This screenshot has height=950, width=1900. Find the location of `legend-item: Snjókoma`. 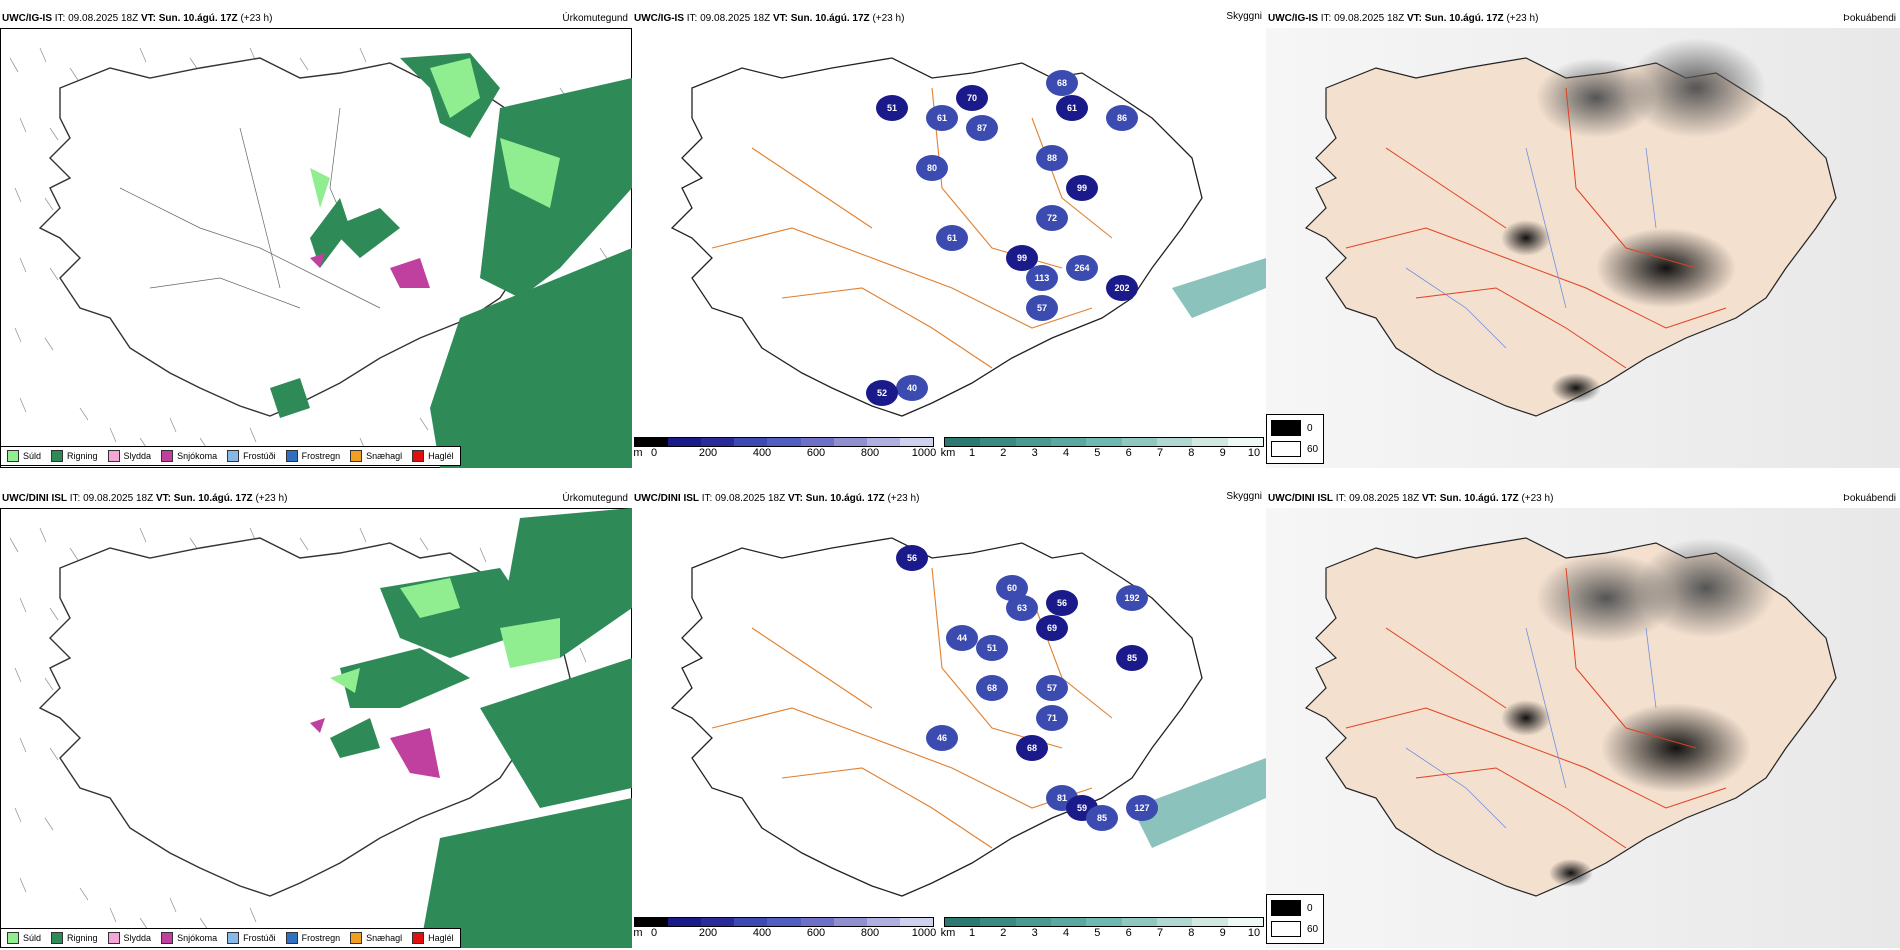

legend-item: Snjókoma is located at coordinates (189, 456).